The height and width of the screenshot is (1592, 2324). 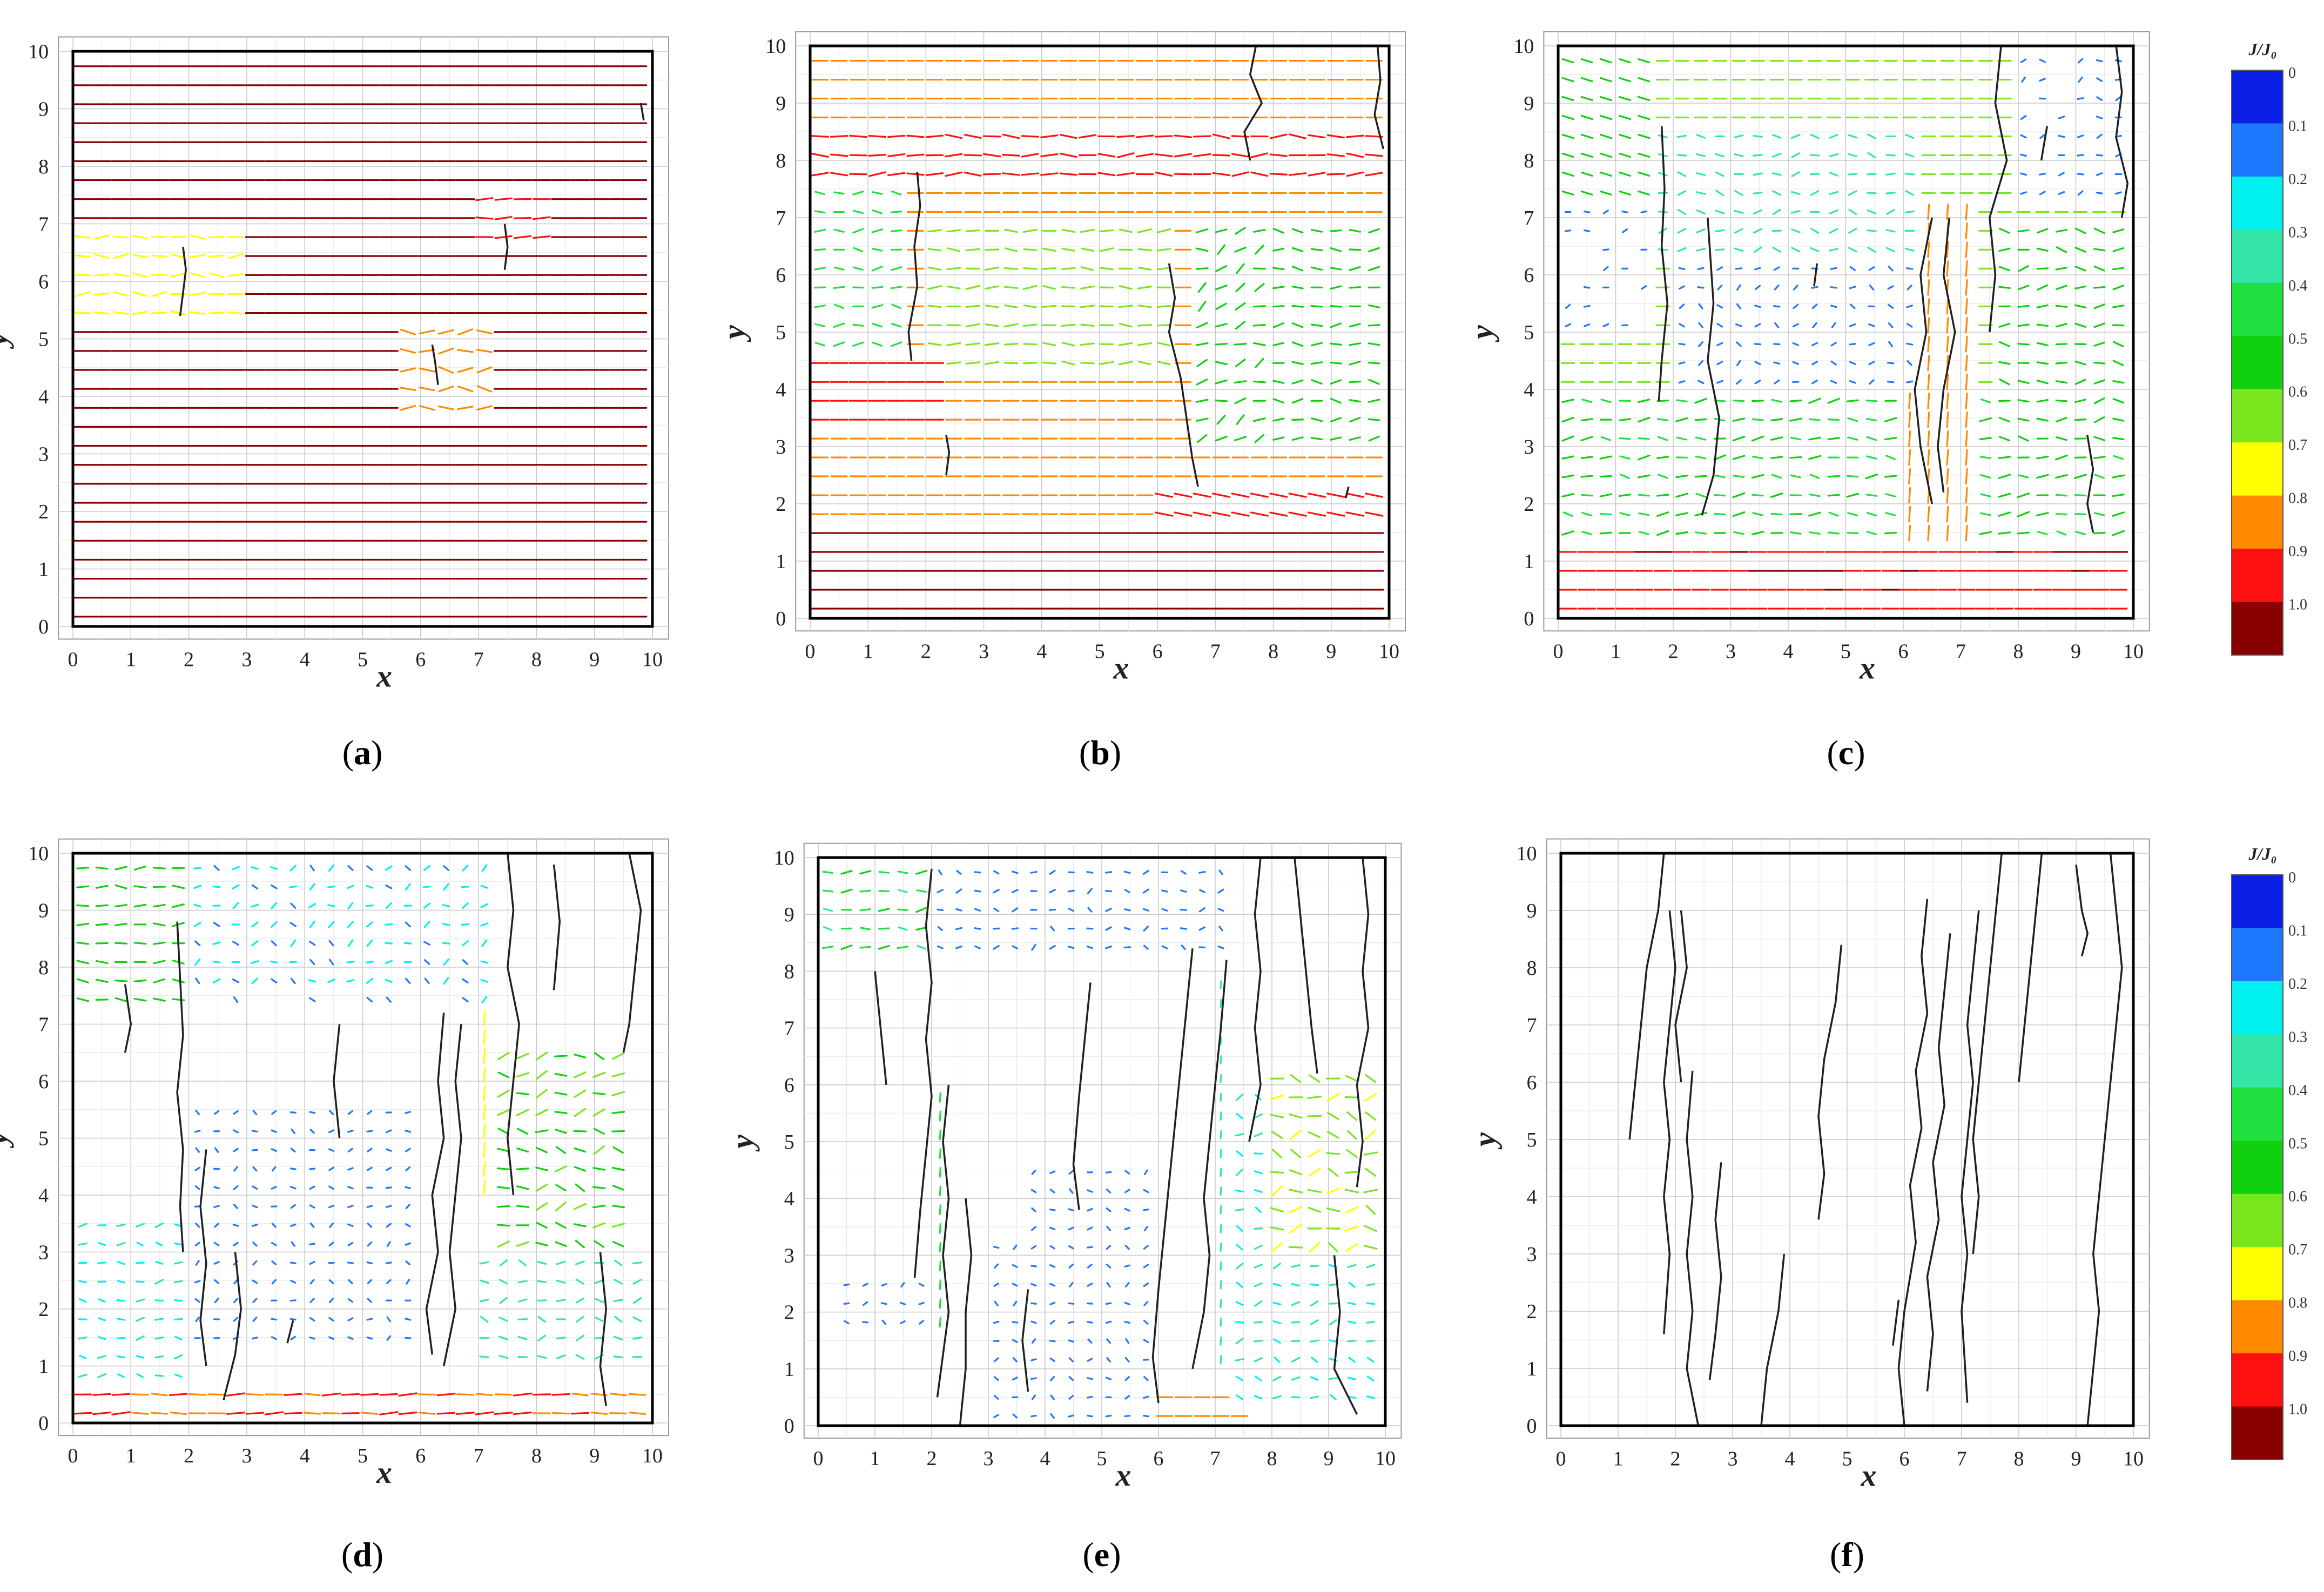 I want to click on colorbar-tick-label: 0.6, so click(x=2297, y=392).